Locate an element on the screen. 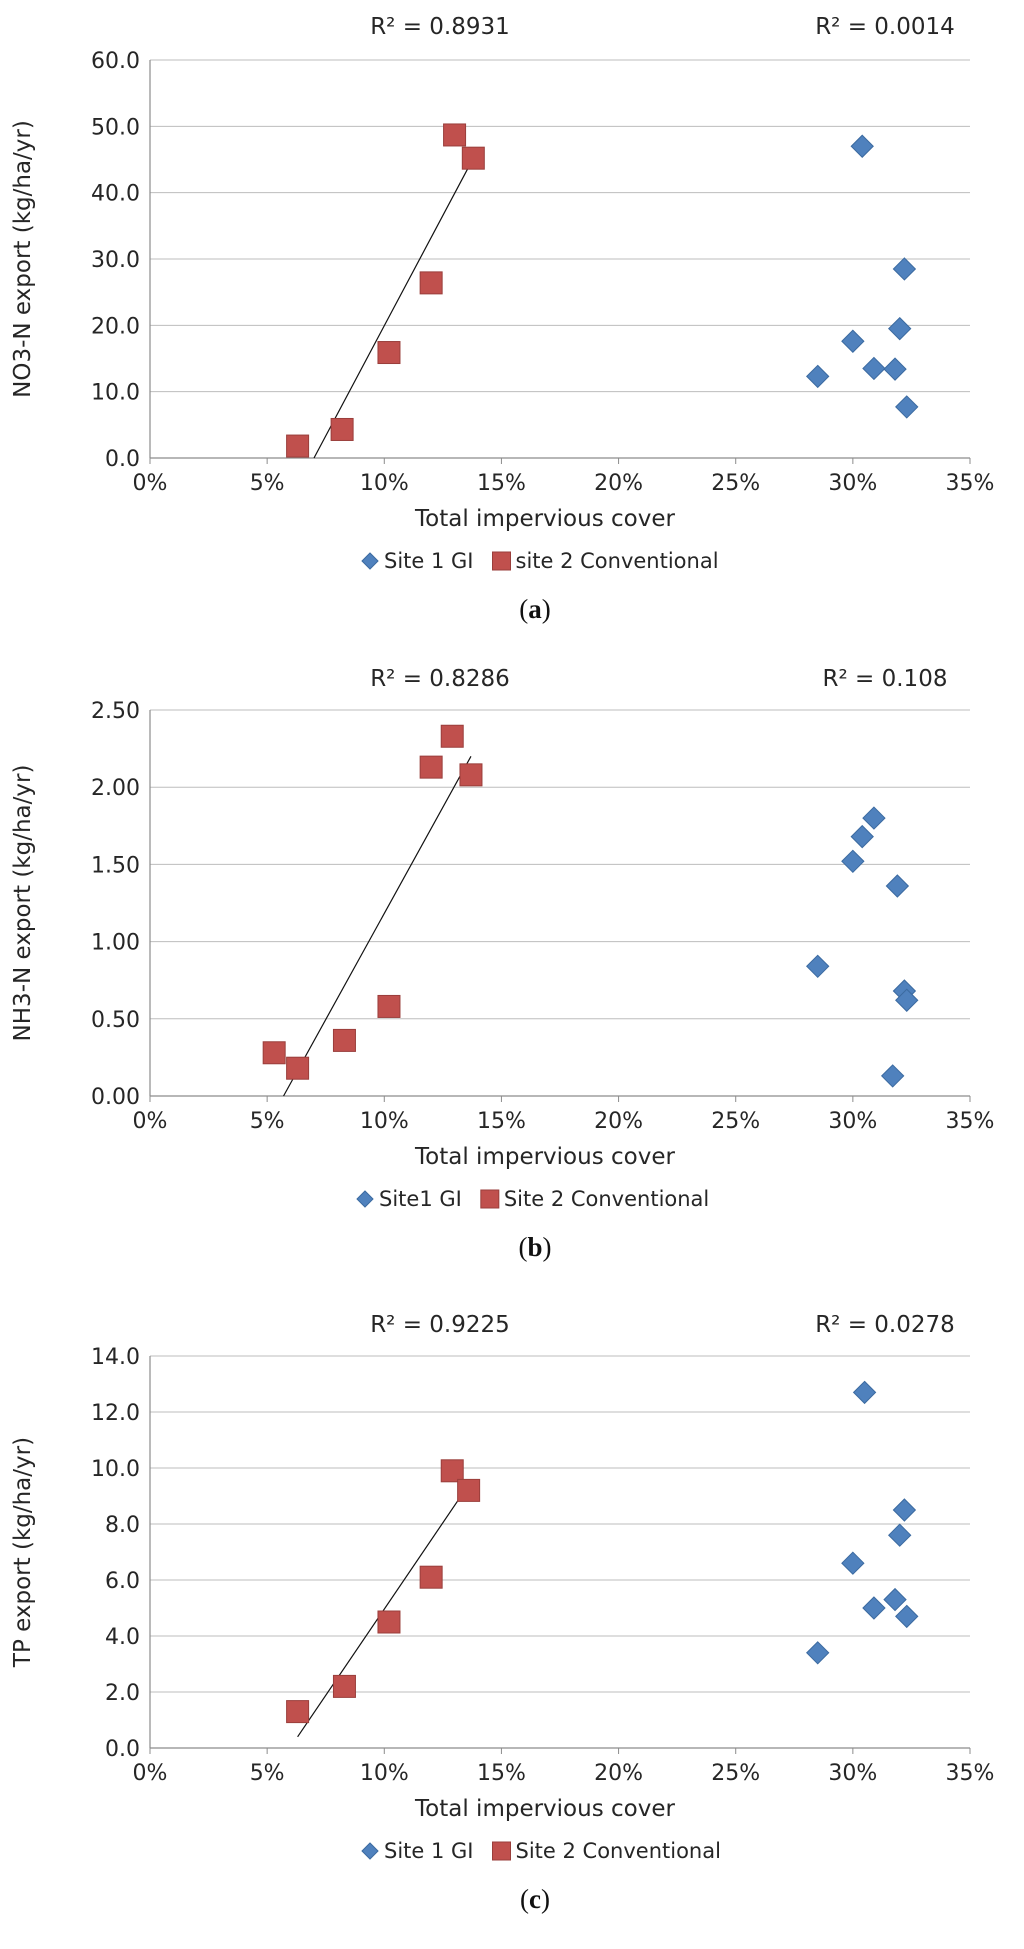 This screenshot has height=1949, width=1024. r-squared-label: R² = 0.8286 is located at coordinates (440, 679).